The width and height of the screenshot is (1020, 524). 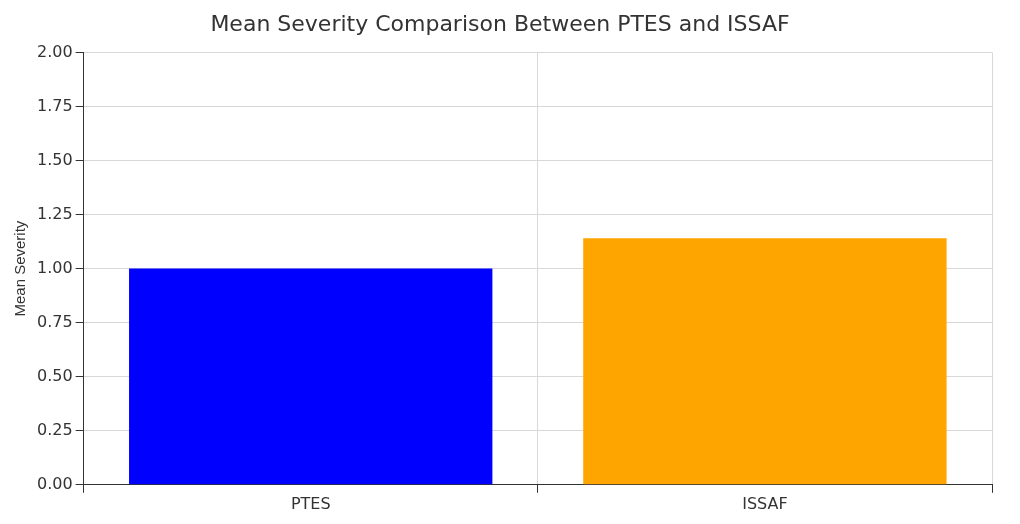 What do you see at coordinates (20, 268) in the screenshot?
I see `y-axis-title: Mean Severity` at bounding box center [20, 268].